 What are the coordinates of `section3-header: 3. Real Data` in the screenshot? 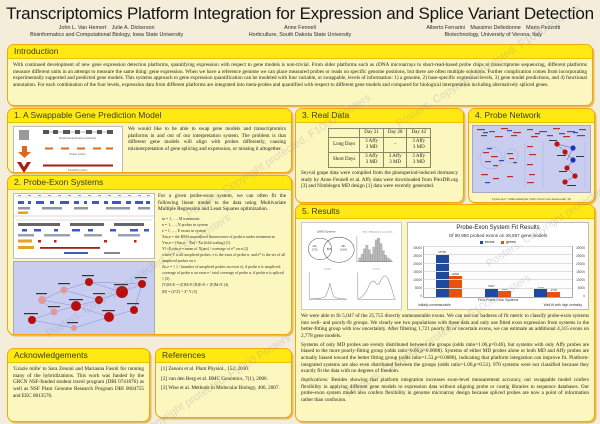 It's located at (379, 116).